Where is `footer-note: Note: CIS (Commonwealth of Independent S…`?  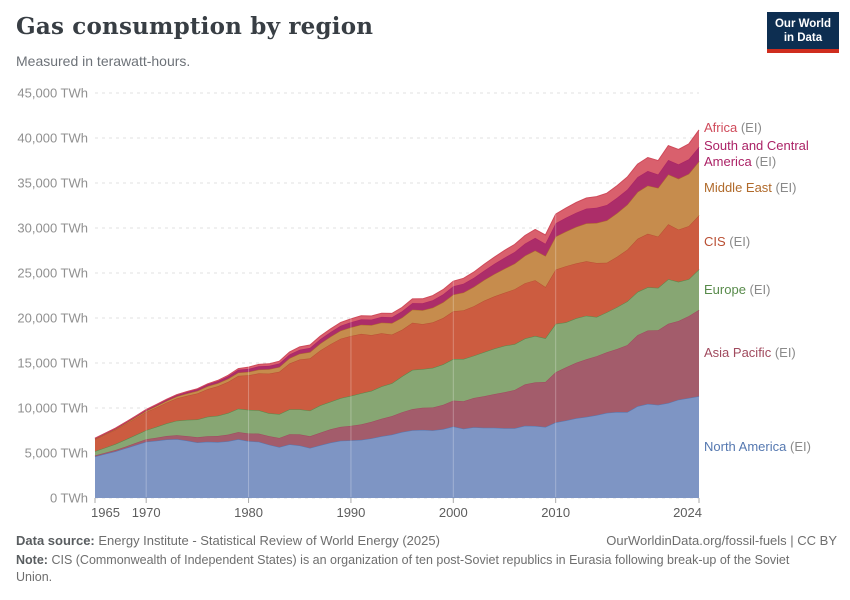 footer-note: Note: CIS (Commonwealth of Independent S… is located at coordinates (422, 569).